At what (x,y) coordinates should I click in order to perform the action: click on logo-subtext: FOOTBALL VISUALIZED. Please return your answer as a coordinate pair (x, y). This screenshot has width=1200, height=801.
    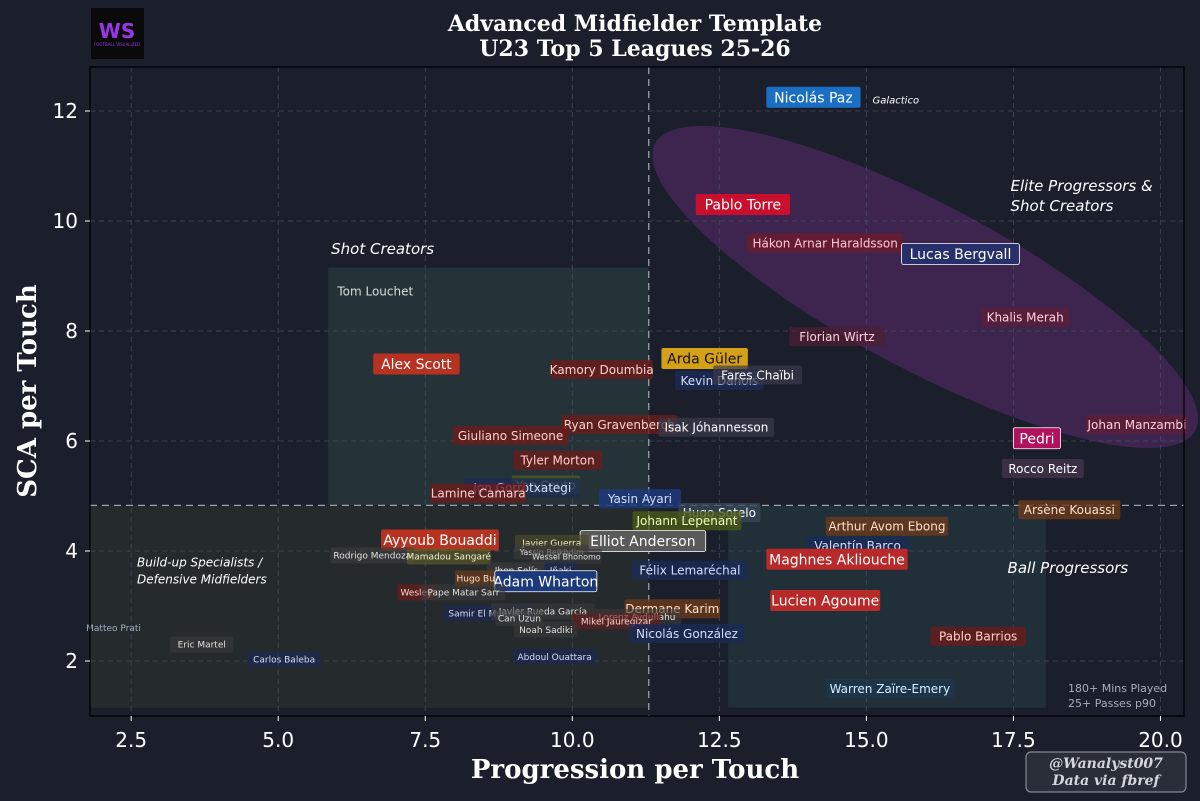
    Looking at the image, I should click on (117, 44).